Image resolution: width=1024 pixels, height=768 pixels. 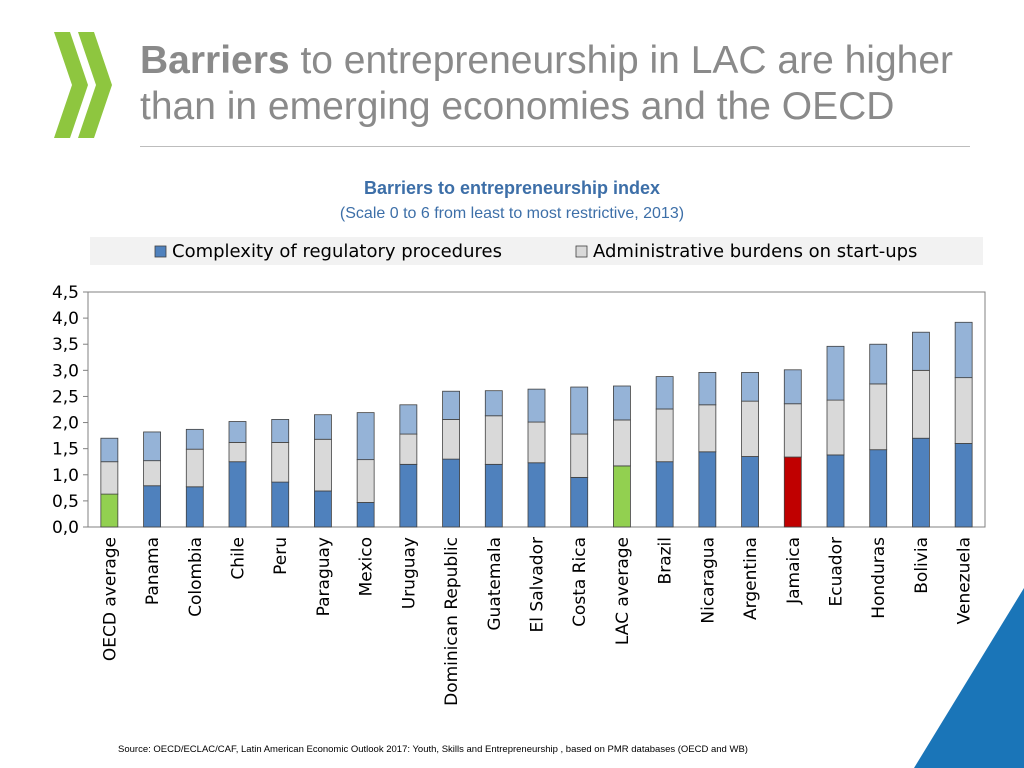 What do you see at coordinates (65, 424) in the screenshot?
I see `y-tick-label: 2,0` at bounding box center [65, 424].